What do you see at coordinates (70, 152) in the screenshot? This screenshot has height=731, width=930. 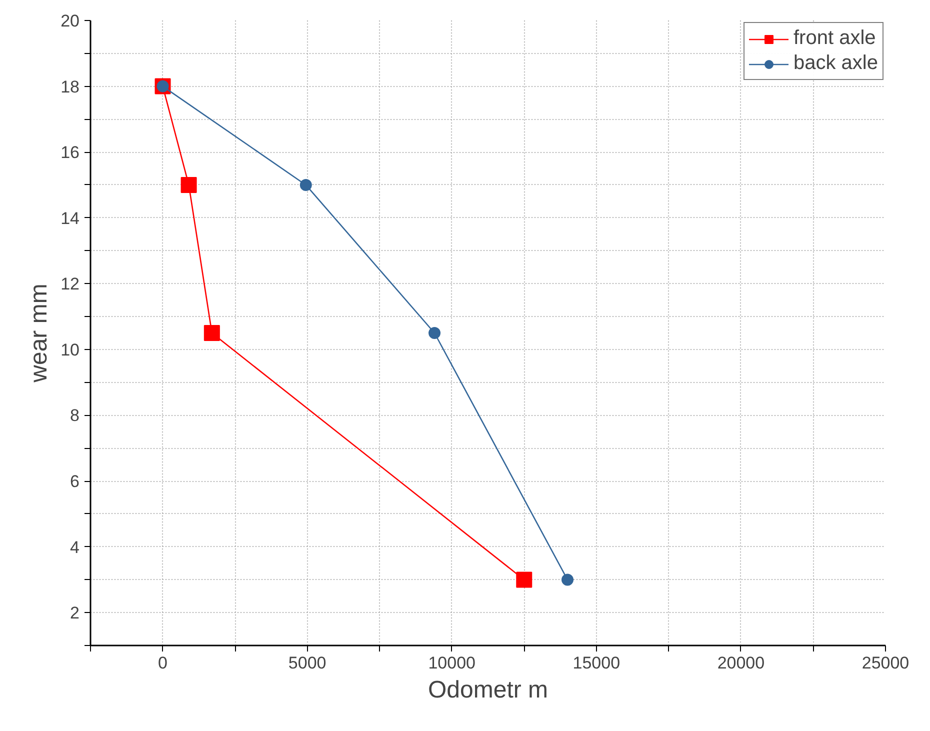 I see `y-tick-label: 16` at bounding box center [70, 152].